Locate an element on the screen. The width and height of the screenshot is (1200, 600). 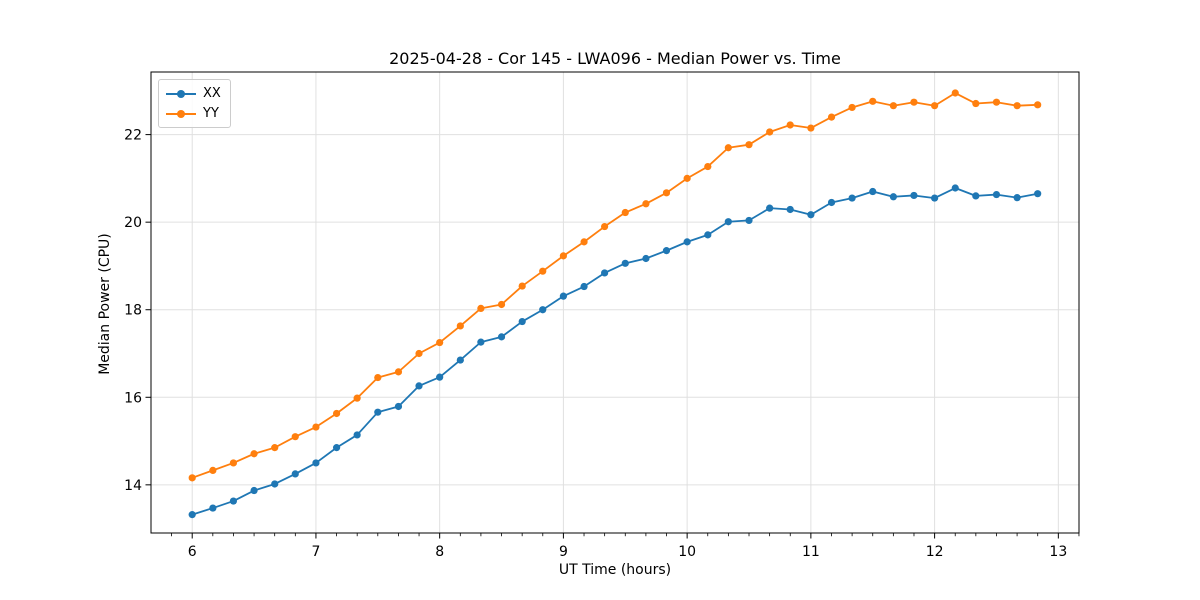
y-tick-label: 14 is located at coordinates (133, 486).